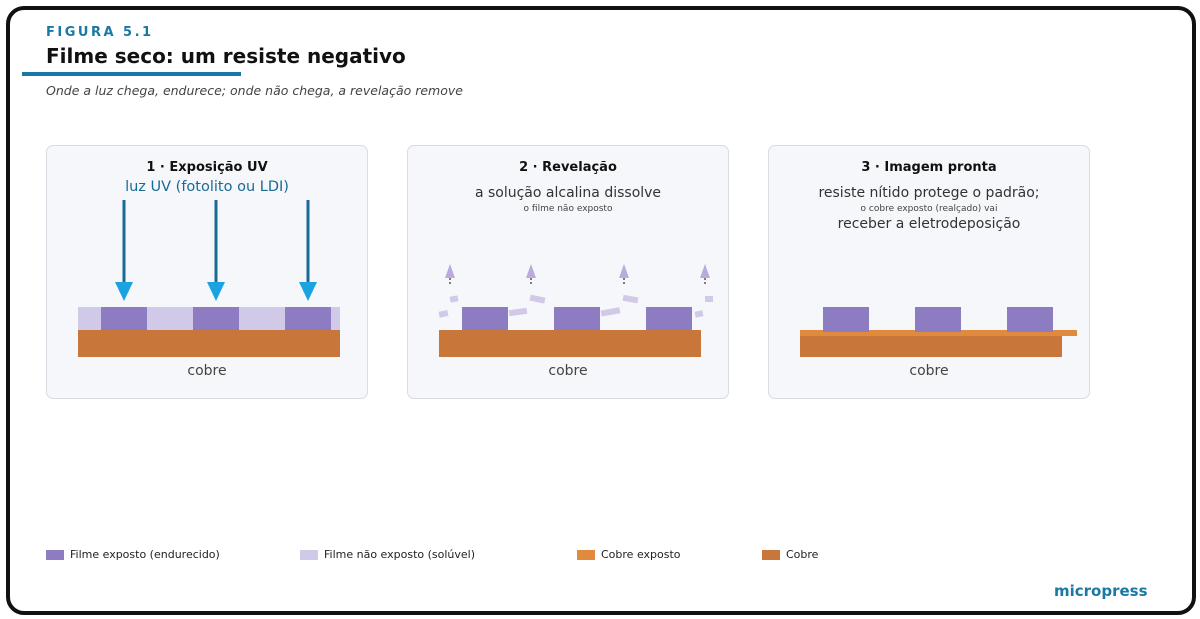 This screenshot has height=619, width=1200. What do you see at coordinates (1101, 591) in the screenshot?
I see `brand-logo: micropress` at bounding box center [1101, 591].